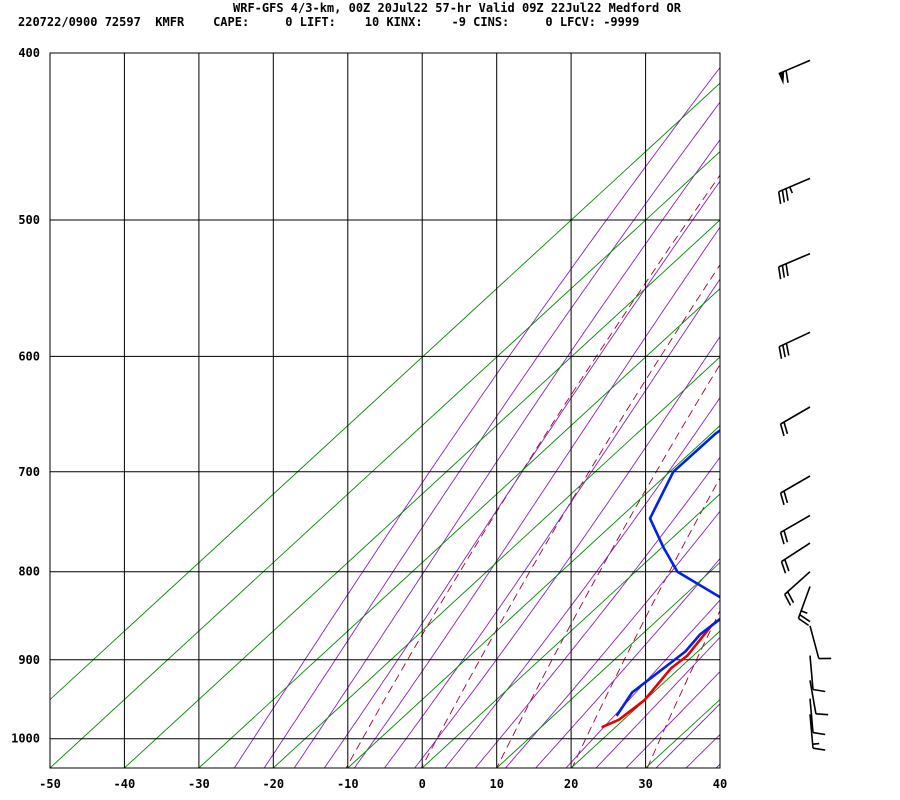 The width and height of the screenshot is (900, 800). I want to click on temperature-tick-label: 20, so click(571, 784).